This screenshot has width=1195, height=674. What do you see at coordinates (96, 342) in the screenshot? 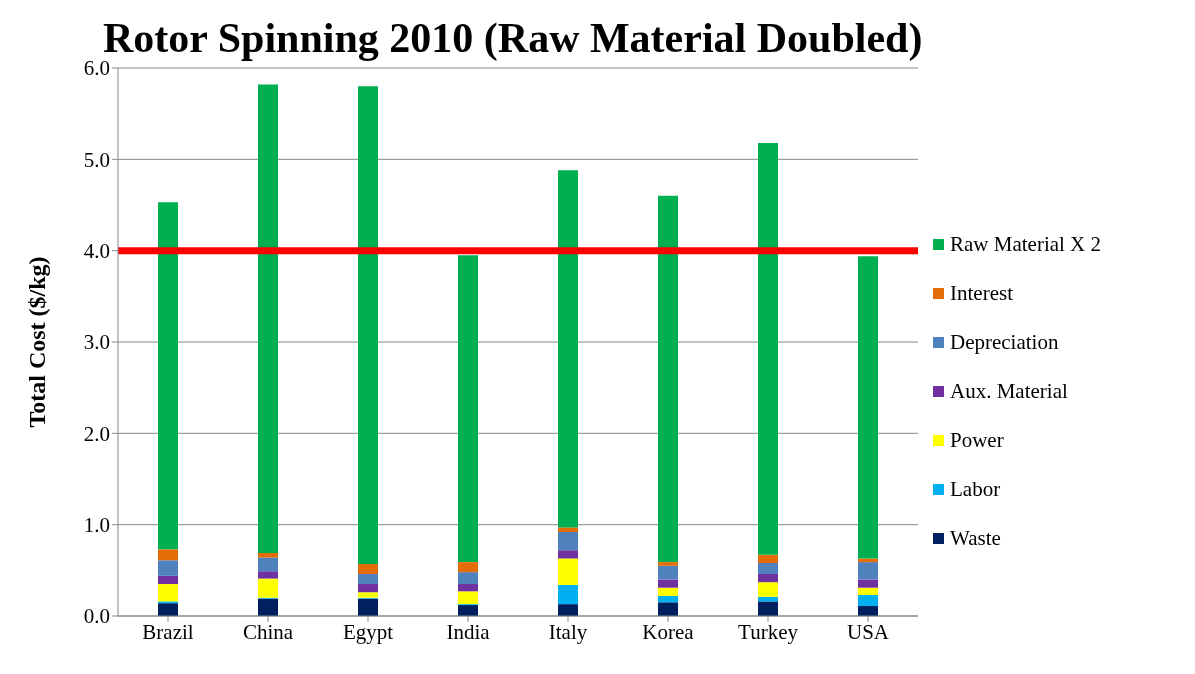
I see `y-tick-label: 3.0` at bounding box center [96, 342].